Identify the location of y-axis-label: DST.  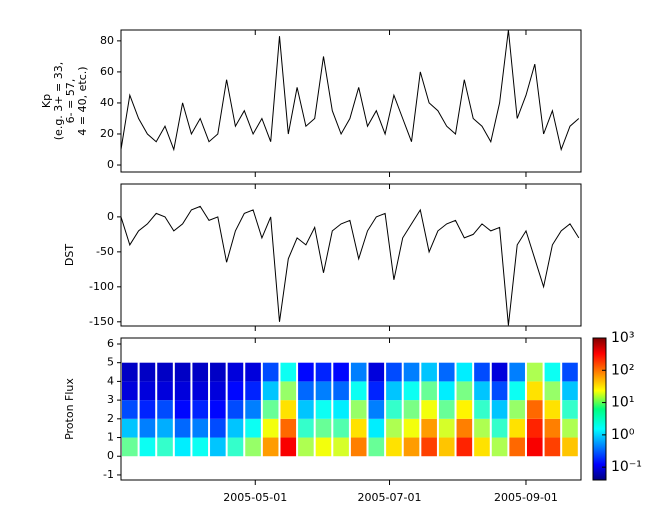
(69, 255).